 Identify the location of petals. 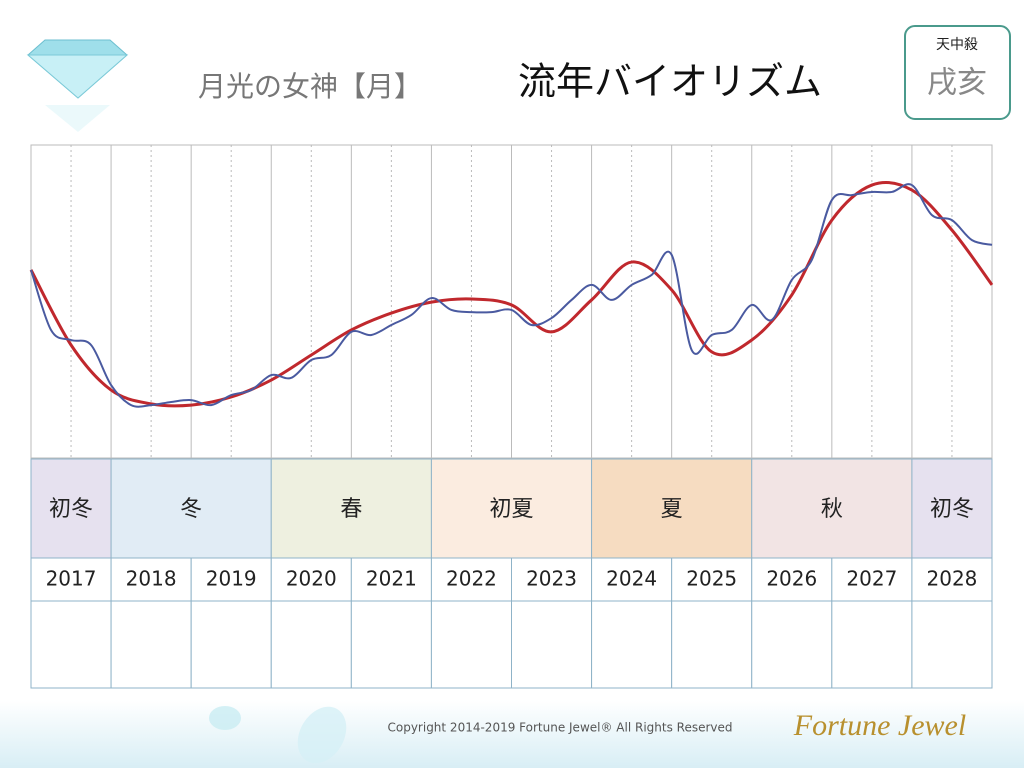
(278, 735).